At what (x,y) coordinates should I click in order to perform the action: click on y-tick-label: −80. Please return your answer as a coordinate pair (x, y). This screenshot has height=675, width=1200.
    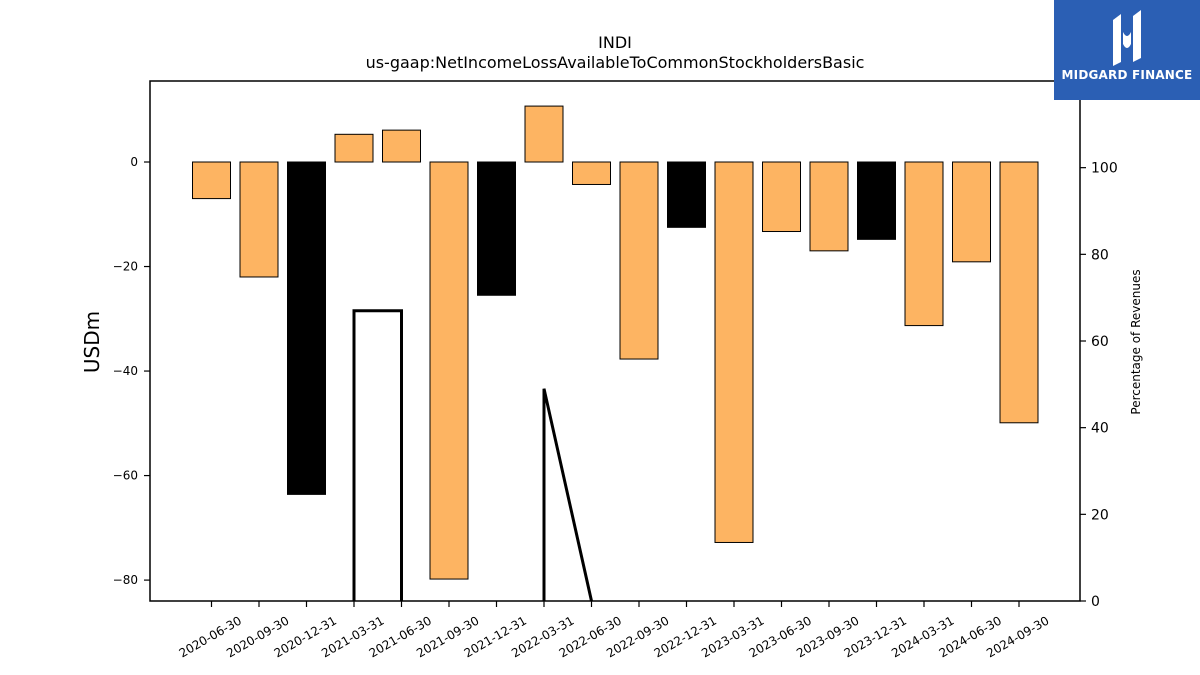
    Looking at the image, I should click on (125, 580).